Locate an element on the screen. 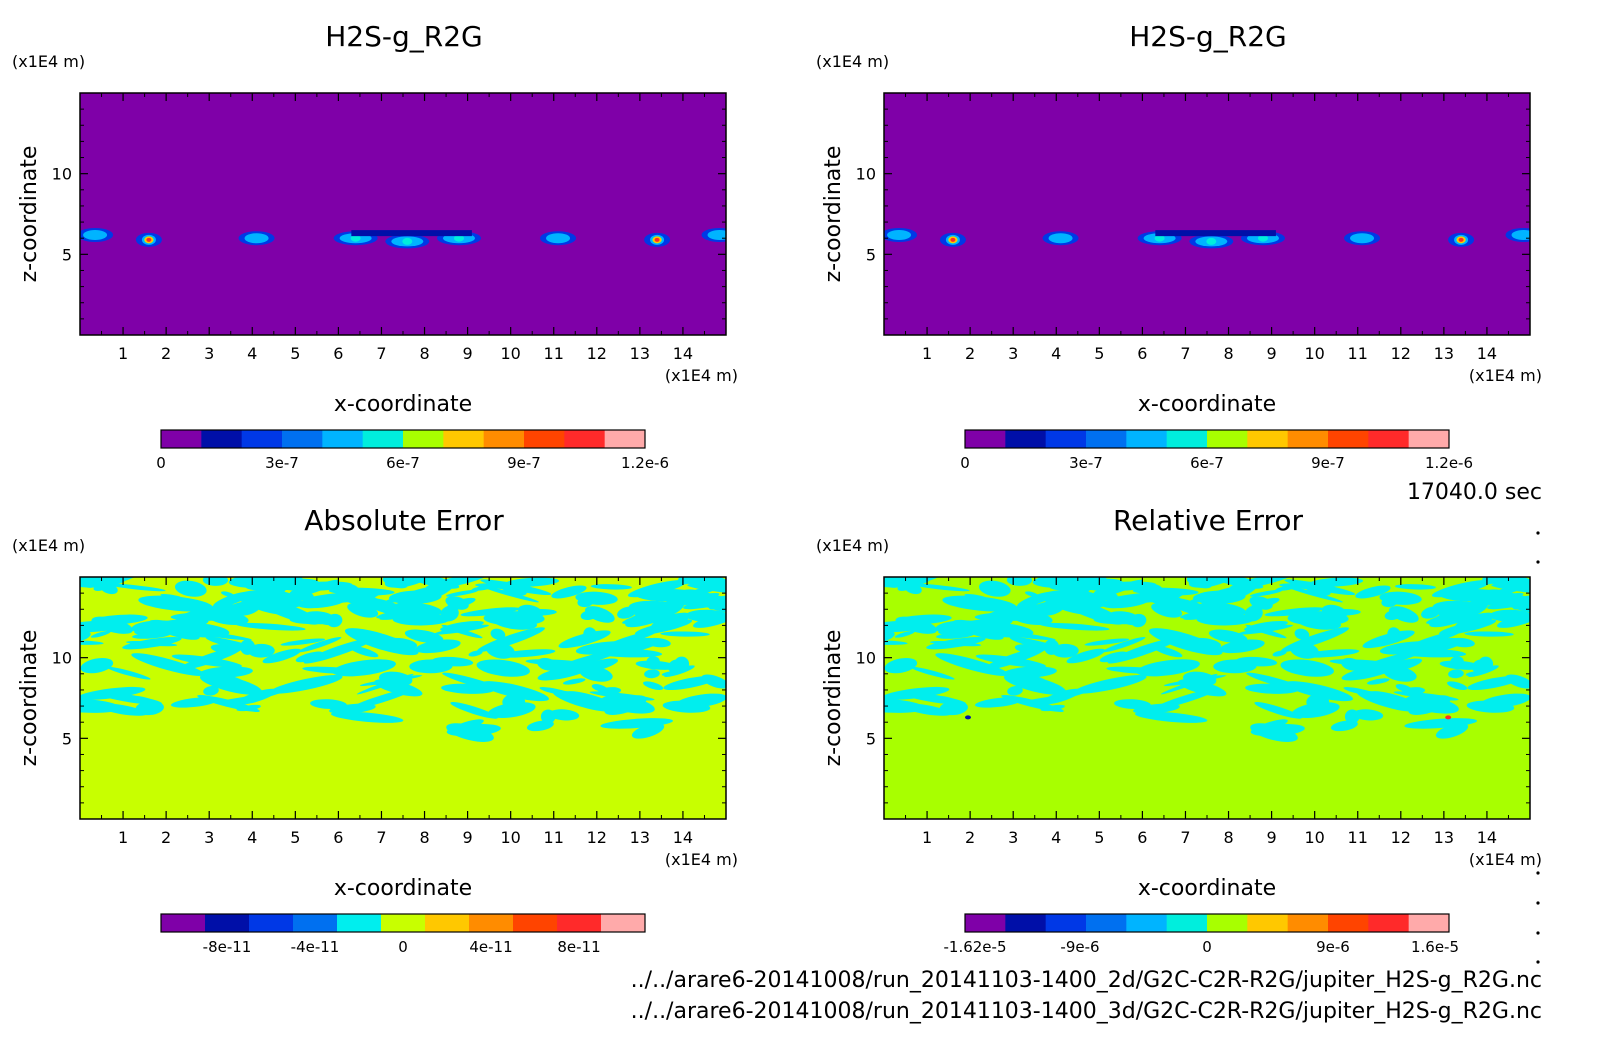 The width and height of the screenshot is (1604, 1054). x-axis-label: x-coordinate is located at coordinates (1207, 404).